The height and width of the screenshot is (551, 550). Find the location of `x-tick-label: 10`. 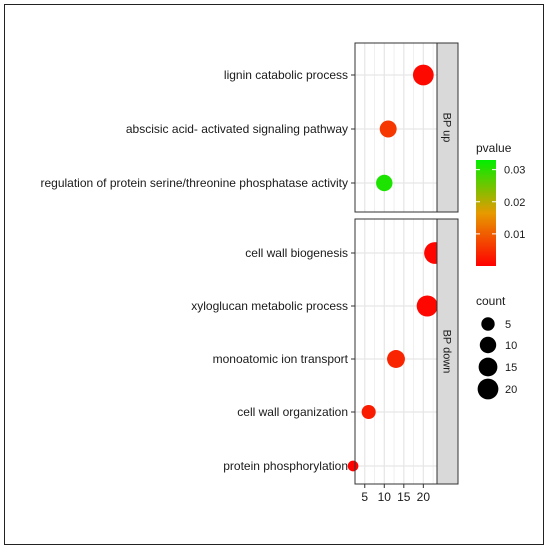

x-tick-label: 10 is located at coordinates (385, 497).